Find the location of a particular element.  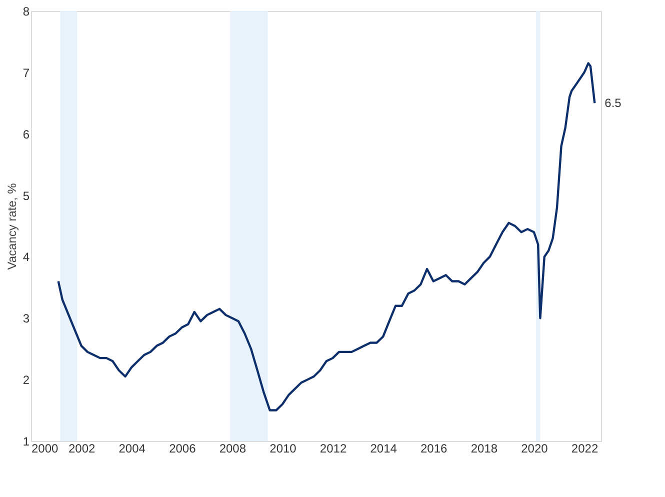

y-tick-label: 3 is located at coordinates (26, 319).